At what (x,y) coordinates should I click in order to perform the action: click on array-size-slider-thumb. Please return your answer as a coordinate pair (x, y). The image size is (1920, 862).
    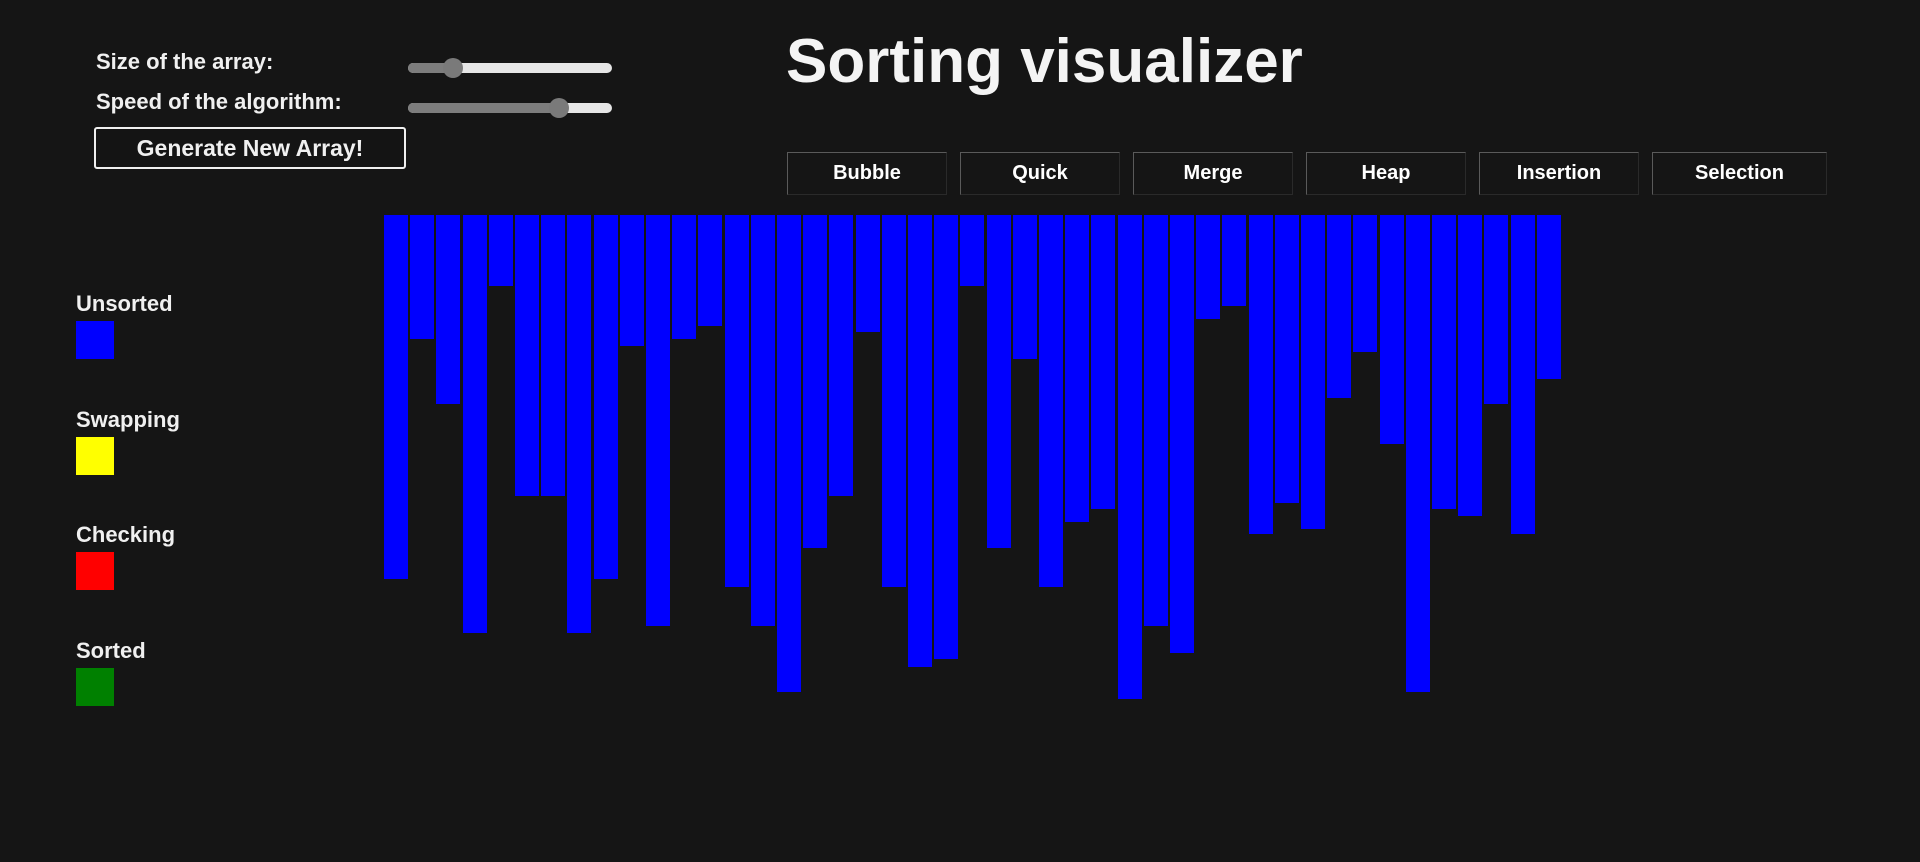
    Looking at the image, I should click on (452, 68).